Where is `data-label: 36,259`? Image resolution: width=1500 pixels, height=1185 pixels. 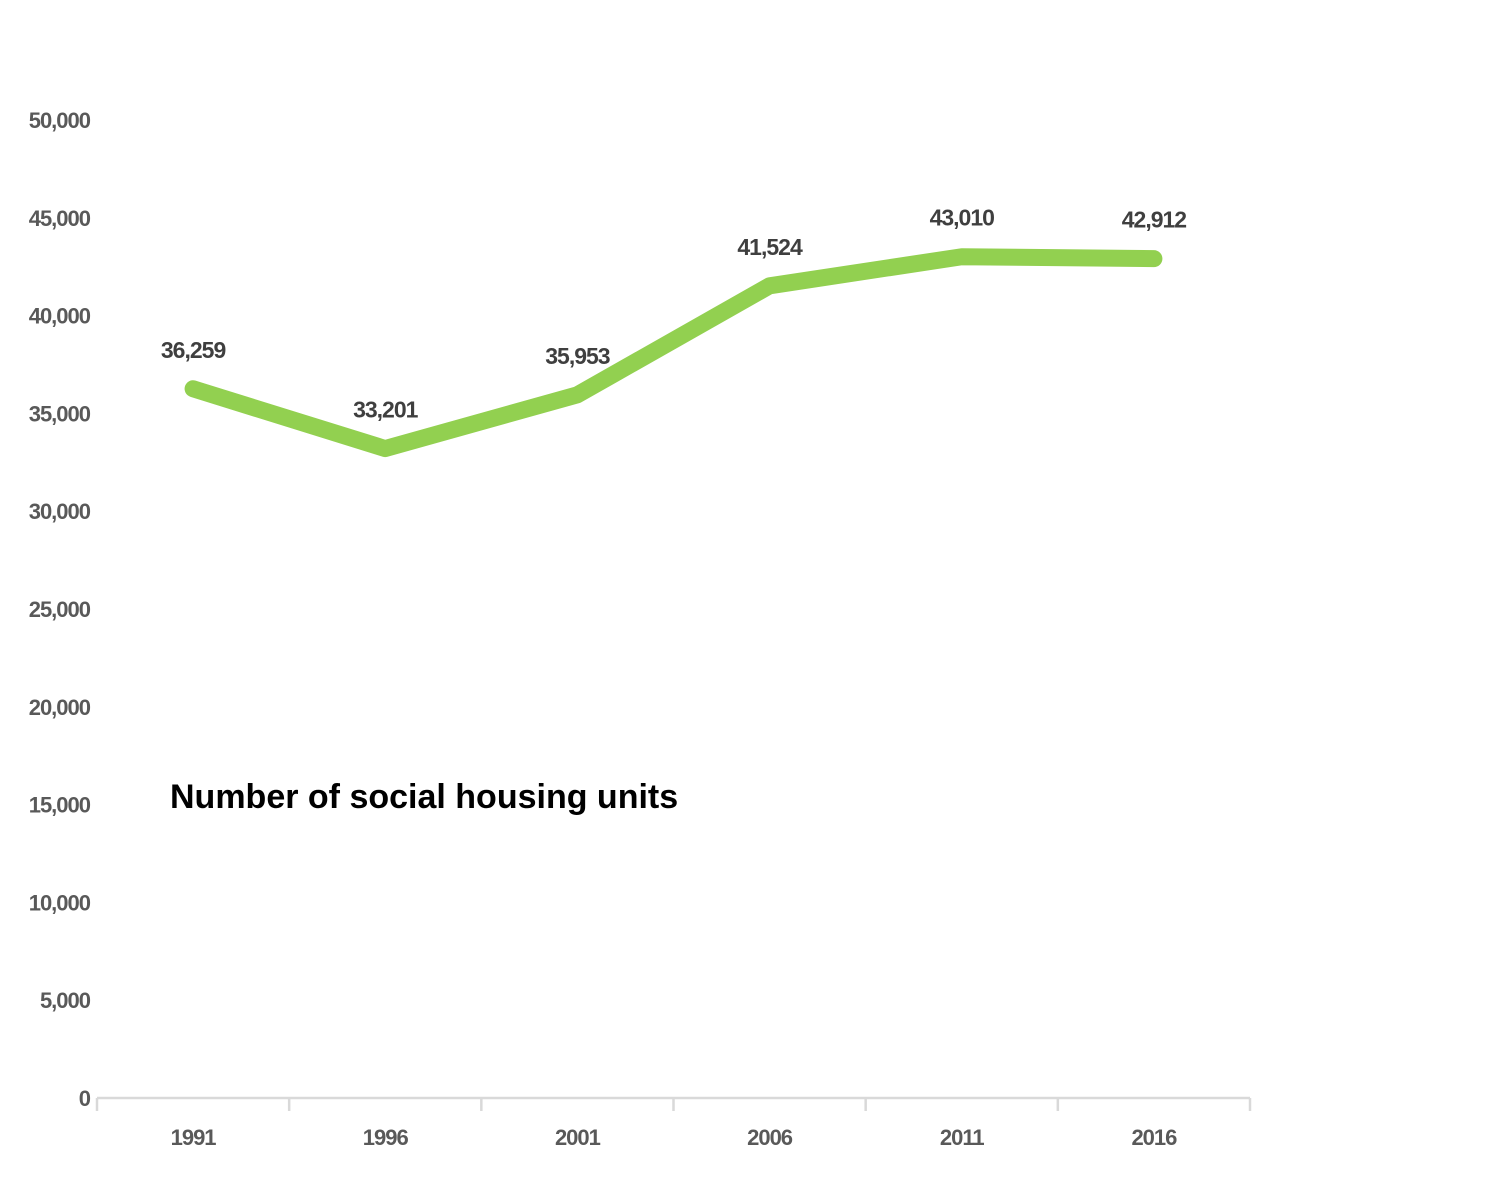
data-label: 36,259 is located at coordinates (193, 350).